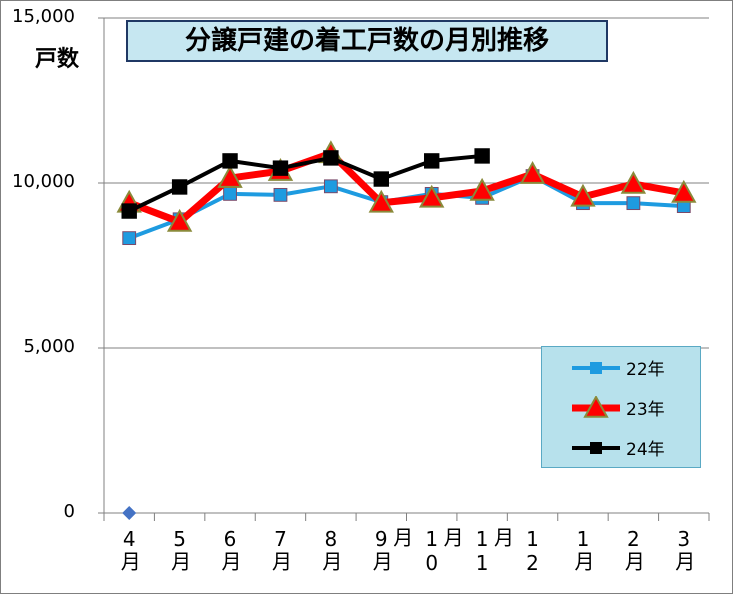 This screenshot has width=733, height=594. What do you see at coordinates (69, 511) in the screenshot?
I see `y-tick-label: 0` at bounding box center [69, 511].